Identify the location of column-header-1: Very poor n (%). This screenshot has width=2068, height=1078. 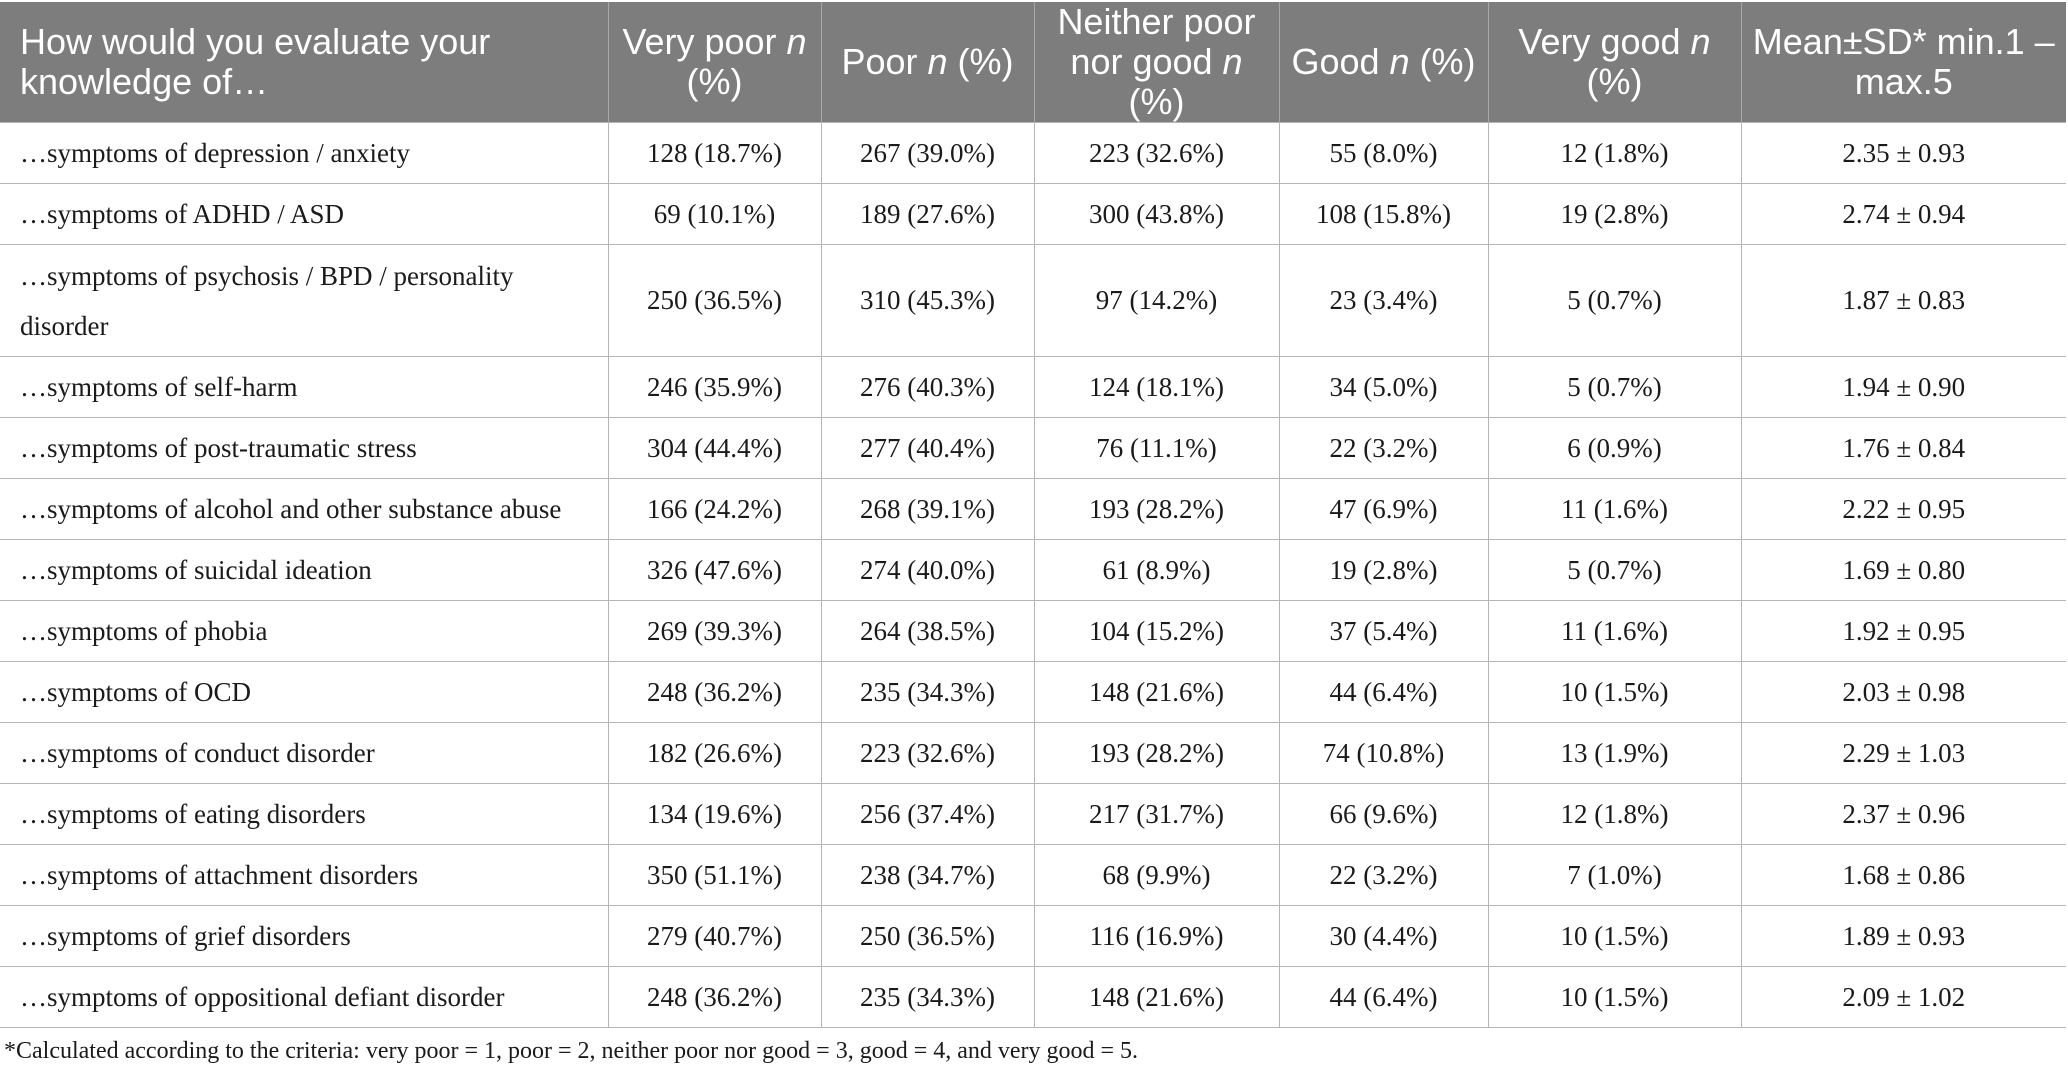
(715, 62).